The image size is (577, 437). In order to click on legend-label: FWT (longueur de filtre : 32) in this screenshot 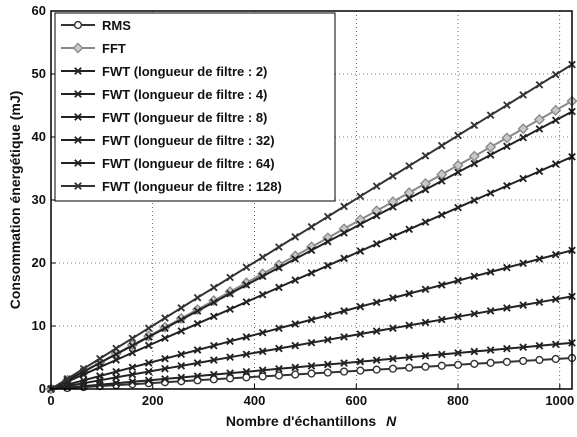, I will do `click(188, 140)`.